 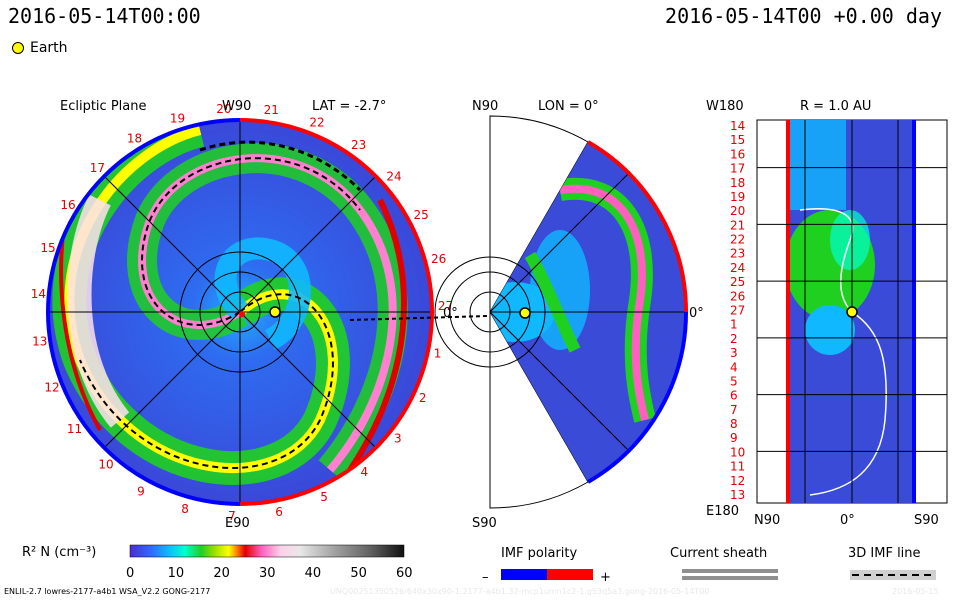 What do you see at coordinates (103, 106) in the screenshot?
I see `ecliptic-title: Ecliptic Plane` at bounding box center [103, 106].